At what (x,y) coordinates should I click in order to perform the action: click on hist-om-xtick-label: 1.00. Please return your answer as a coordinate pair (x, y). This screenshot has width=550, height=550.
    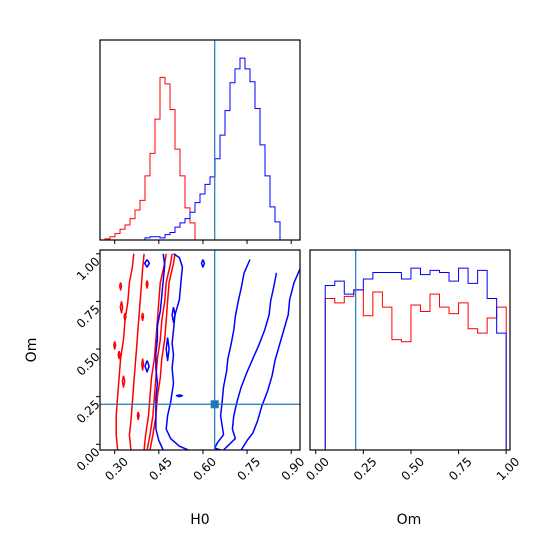
    Looking at the image, I should click on (508, 469).